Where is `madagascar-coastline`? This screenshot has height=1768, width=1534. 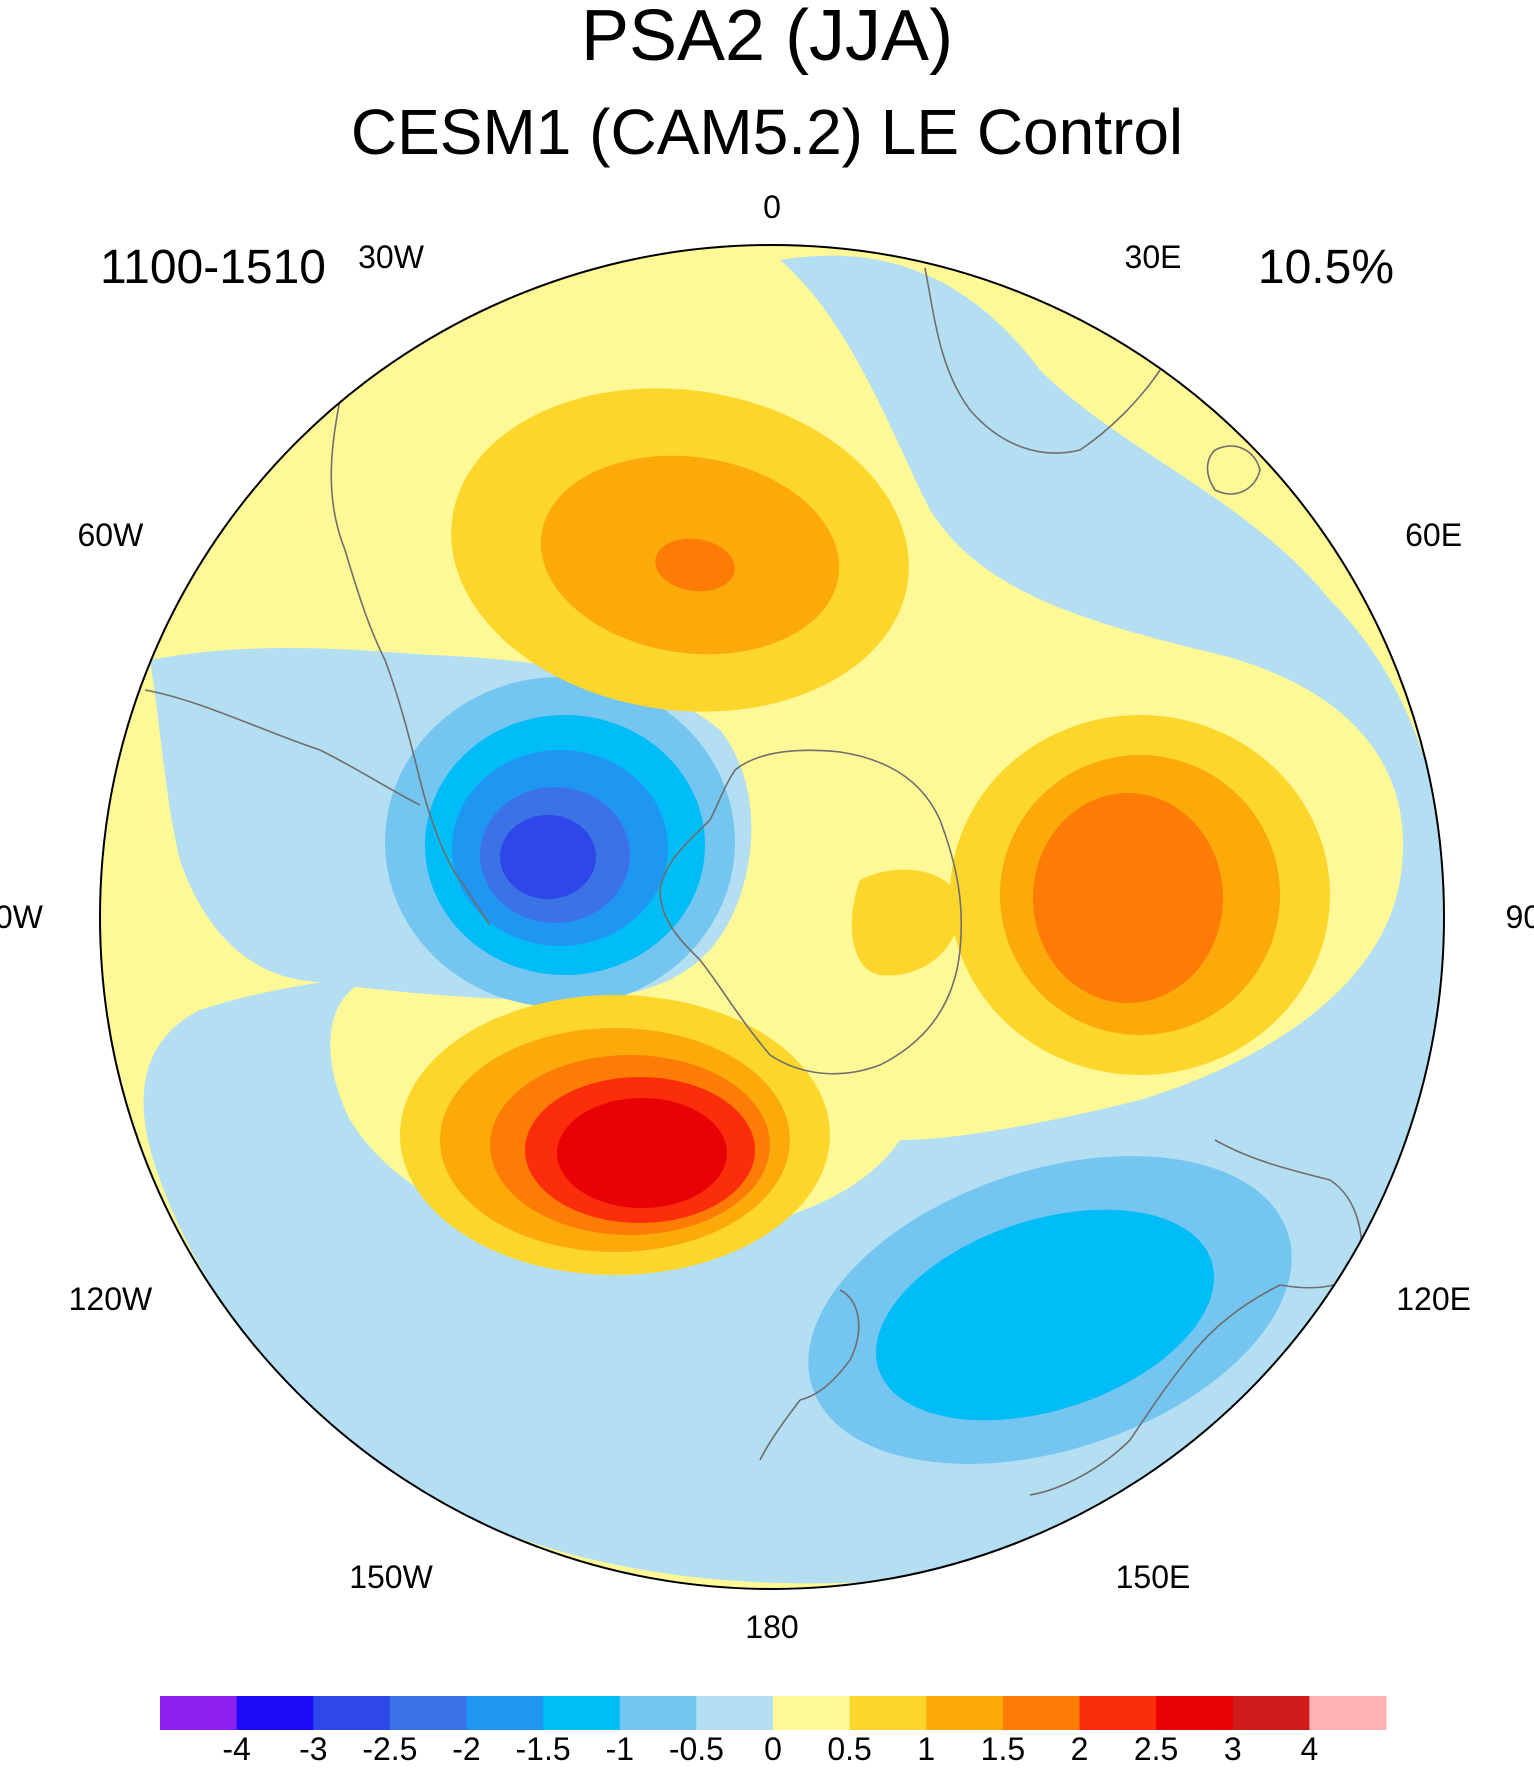
madagascar-coastline is located at coordinates (1233, 470).